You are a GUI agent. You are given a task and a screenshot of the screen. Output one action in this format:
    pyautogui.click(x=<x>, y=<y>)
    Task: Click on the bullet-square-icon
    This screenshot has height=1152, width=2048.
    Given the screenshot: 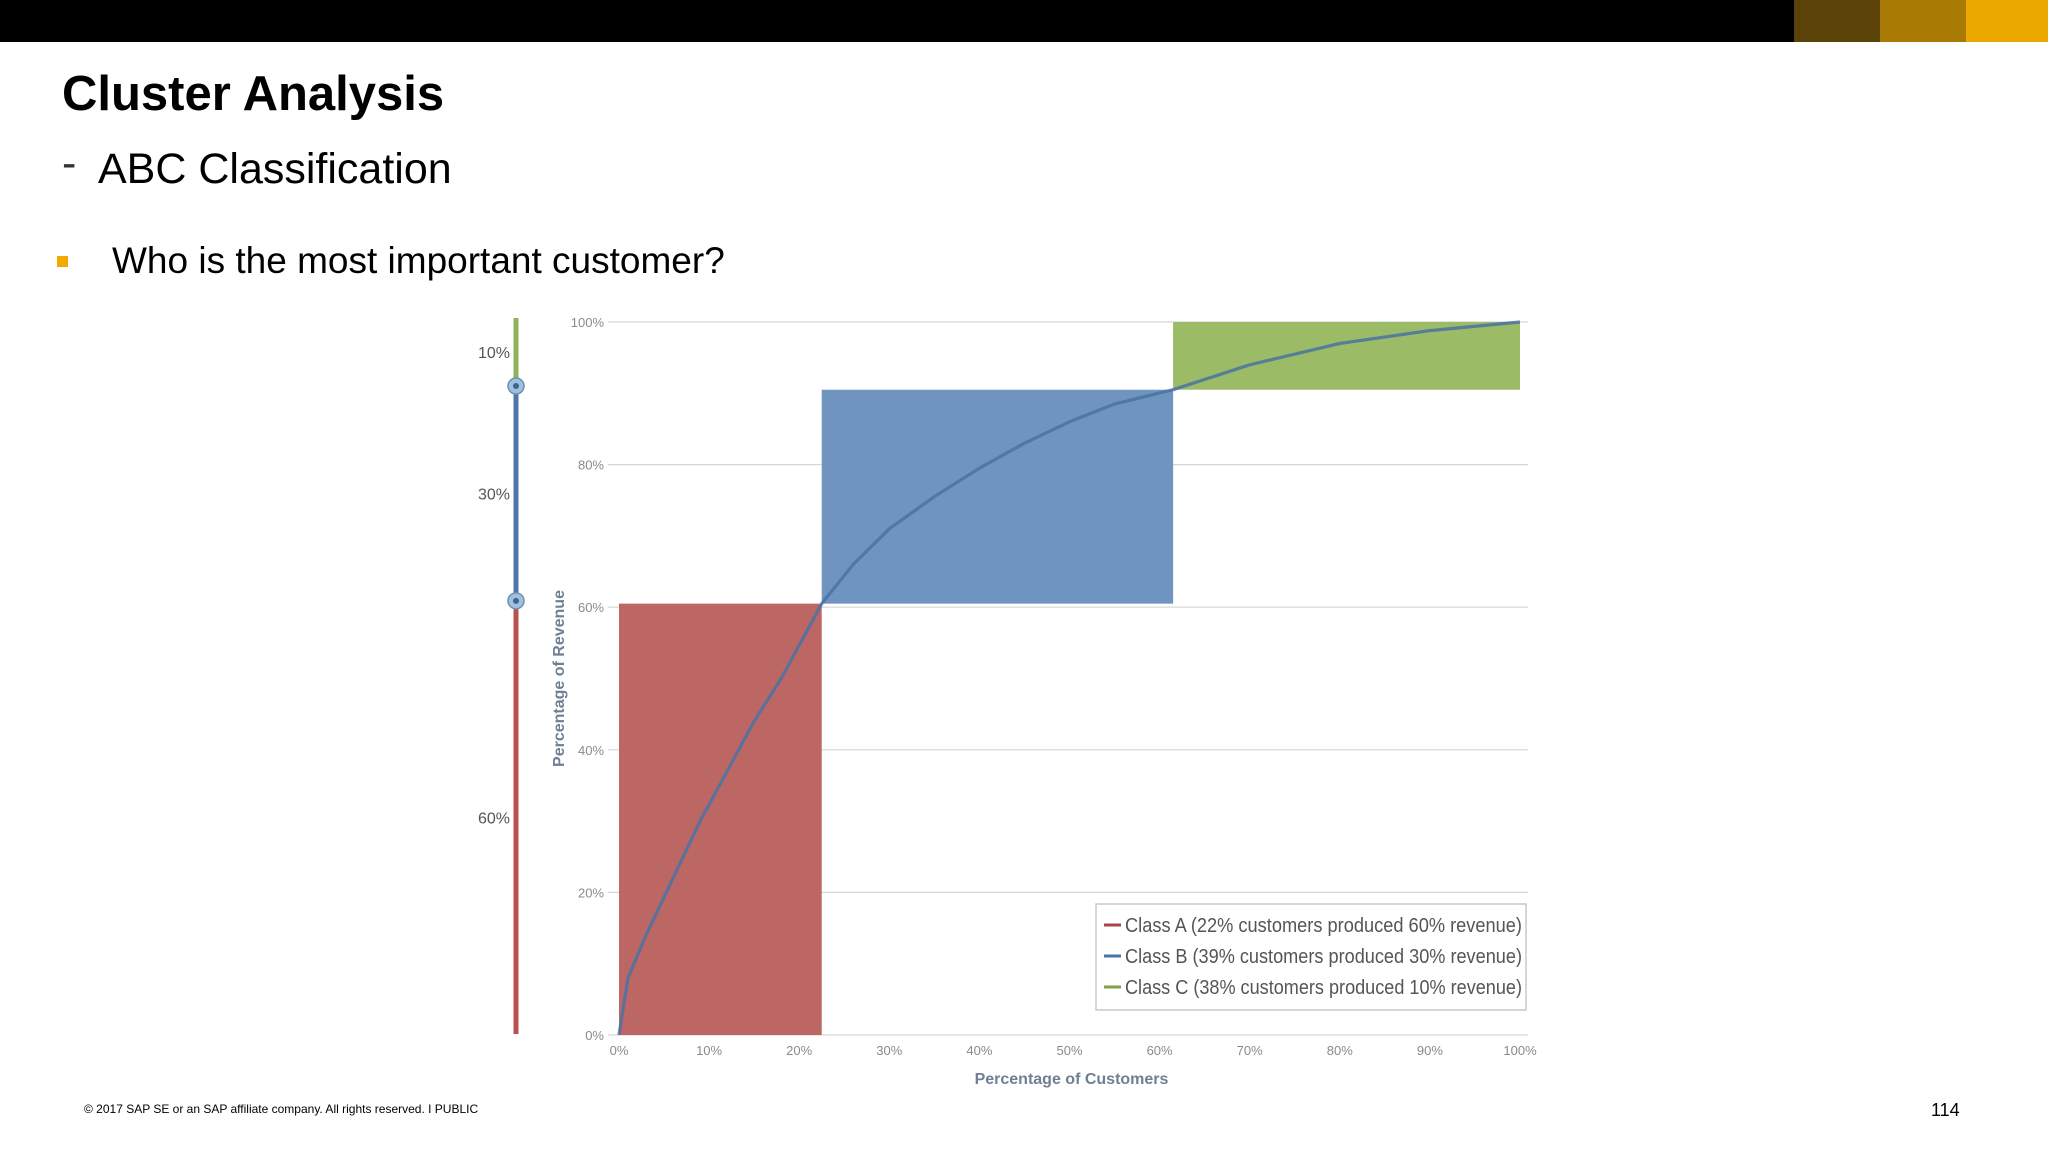 What is the action you would take?
    pyautogui.click(x=62, y=261)
    